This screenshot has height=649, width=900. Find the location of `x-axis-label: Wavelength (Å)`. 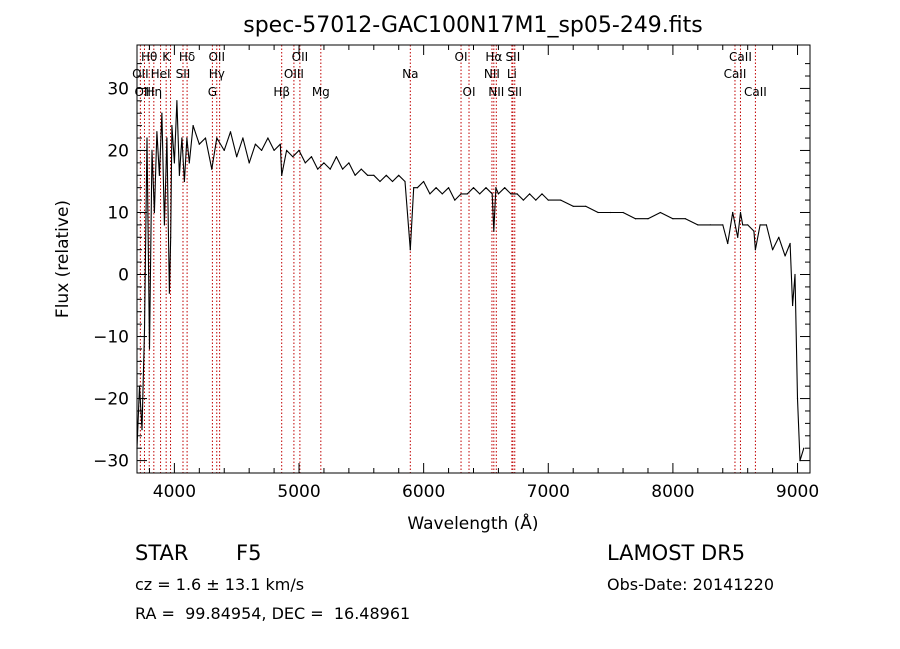

x-axis-label: Wavelength (Å) is located at coordinates (472, 523).